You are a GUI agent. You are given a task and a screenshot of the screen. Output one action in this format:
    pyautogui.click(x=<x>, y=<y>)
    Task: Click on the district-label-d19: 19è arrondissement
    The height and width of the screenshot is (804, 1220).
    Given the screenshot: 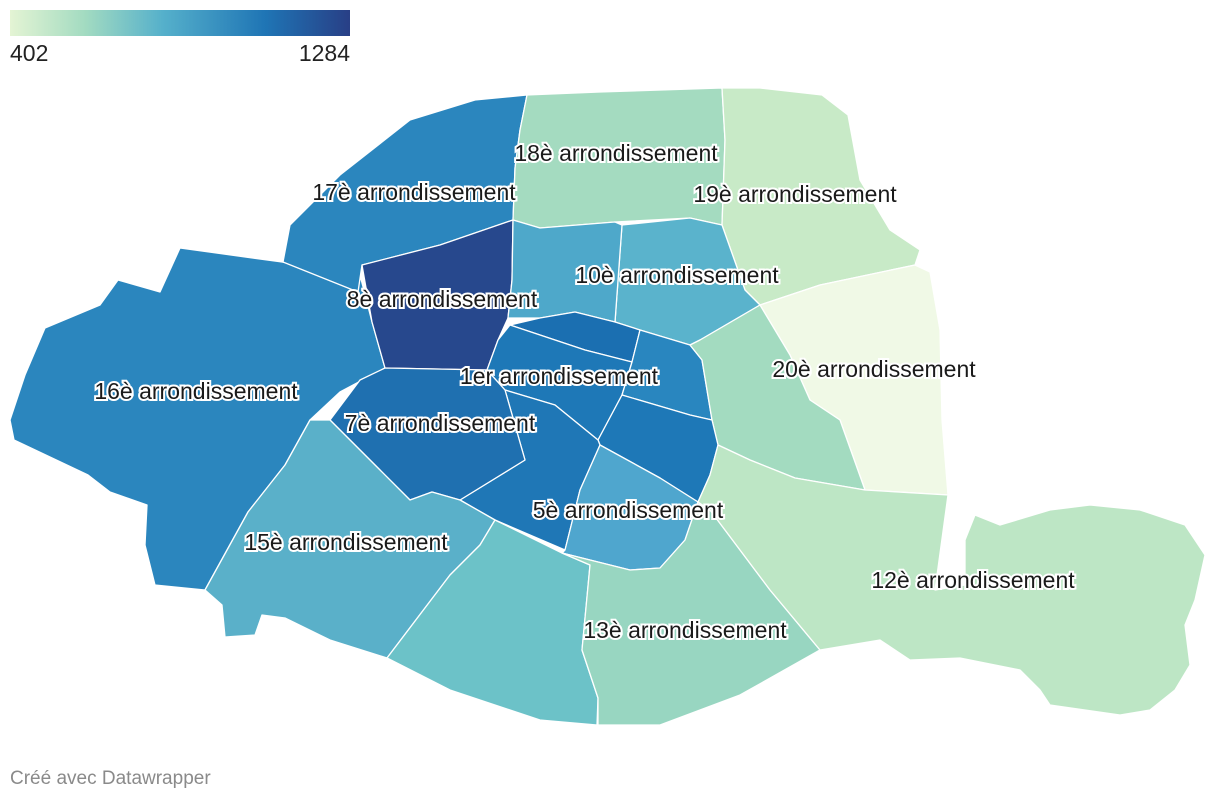 What is the action you would take?
    pyautogui.click(x=795, y=194)
    